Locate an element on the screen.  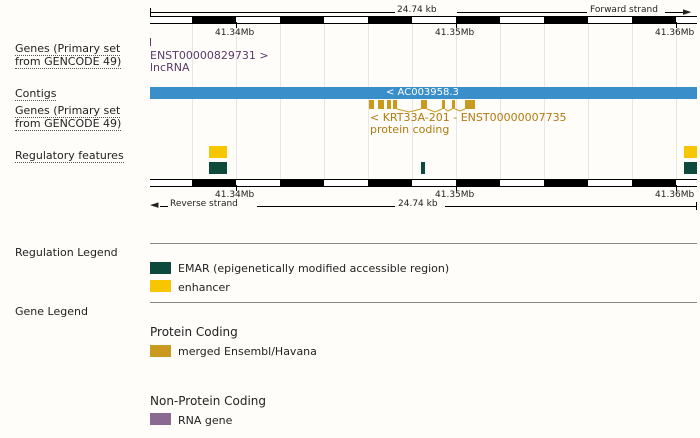
lncrna-gene-type: lncRNA is located at coordinates (170, 67).